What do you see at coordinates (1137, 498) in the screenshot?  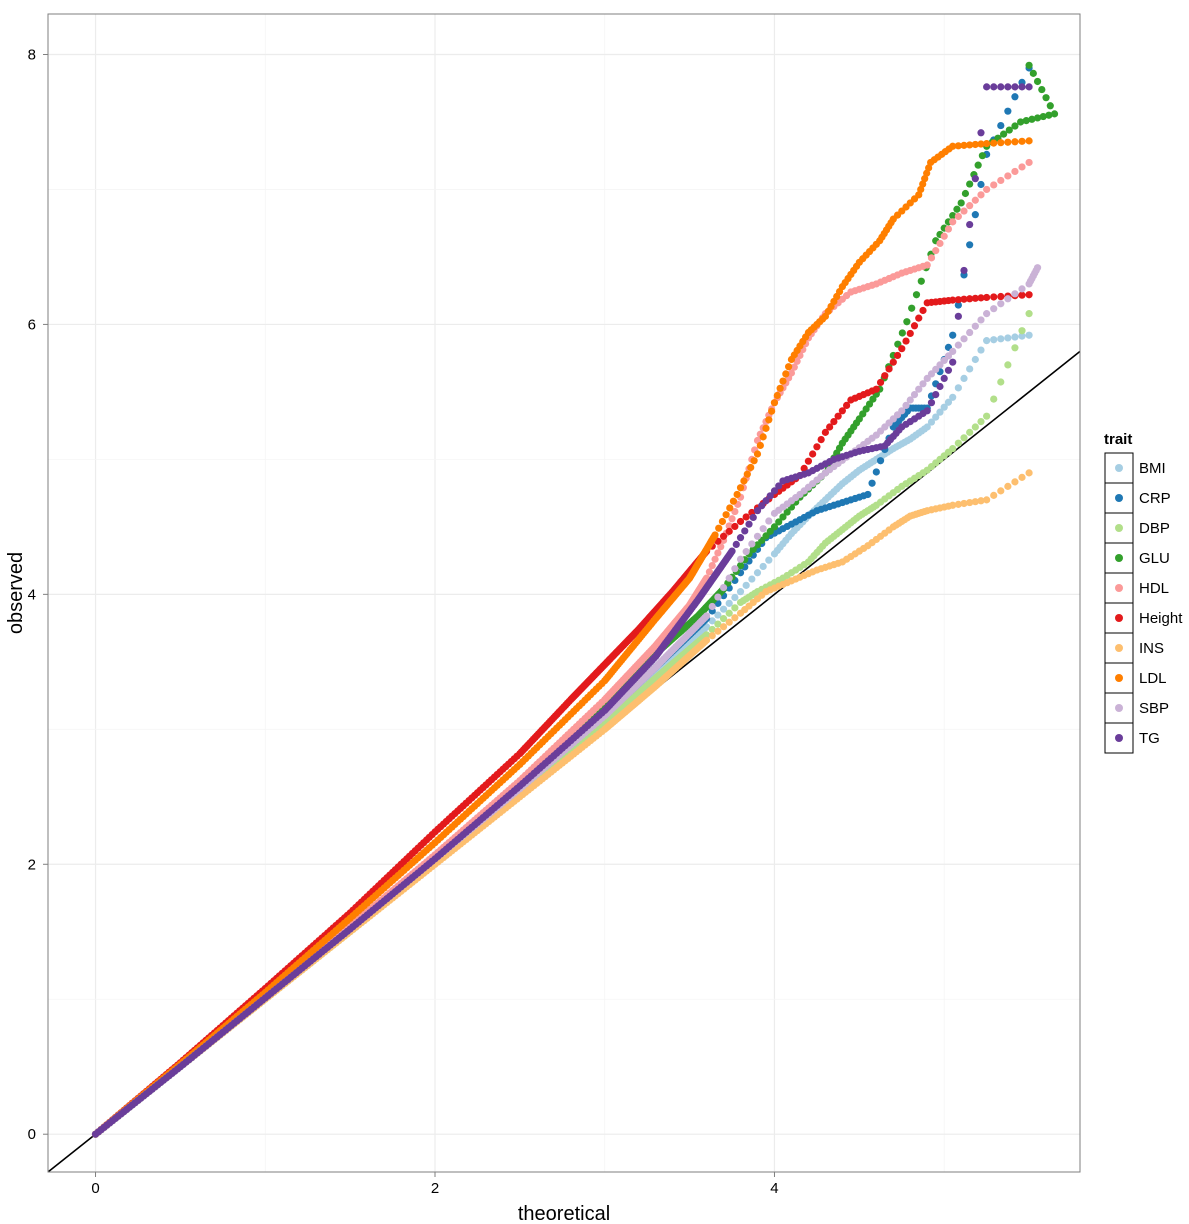 I see `legend-item-crp: CRP` at bounding box center [1137, 498].